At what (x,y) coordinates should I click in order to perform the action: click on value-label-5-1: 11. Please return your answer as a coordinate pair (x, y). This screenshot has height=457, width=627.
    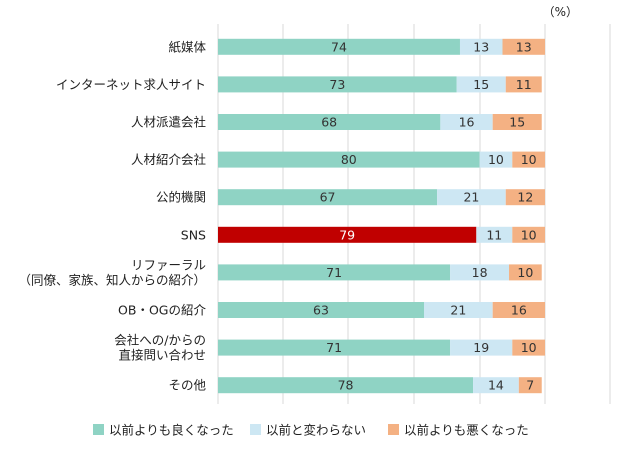
    Looking at the image, I should click on (494, 234).